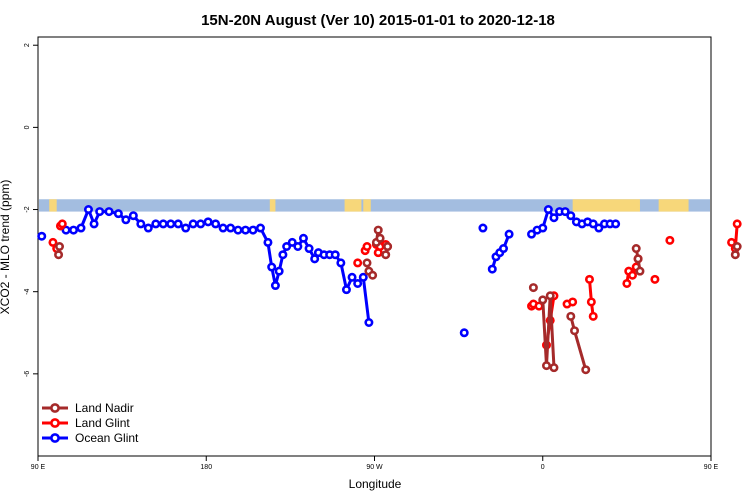 This screenshot has width=750, height=500. I want to click on y-tick-label: 2, so click(27, 45).